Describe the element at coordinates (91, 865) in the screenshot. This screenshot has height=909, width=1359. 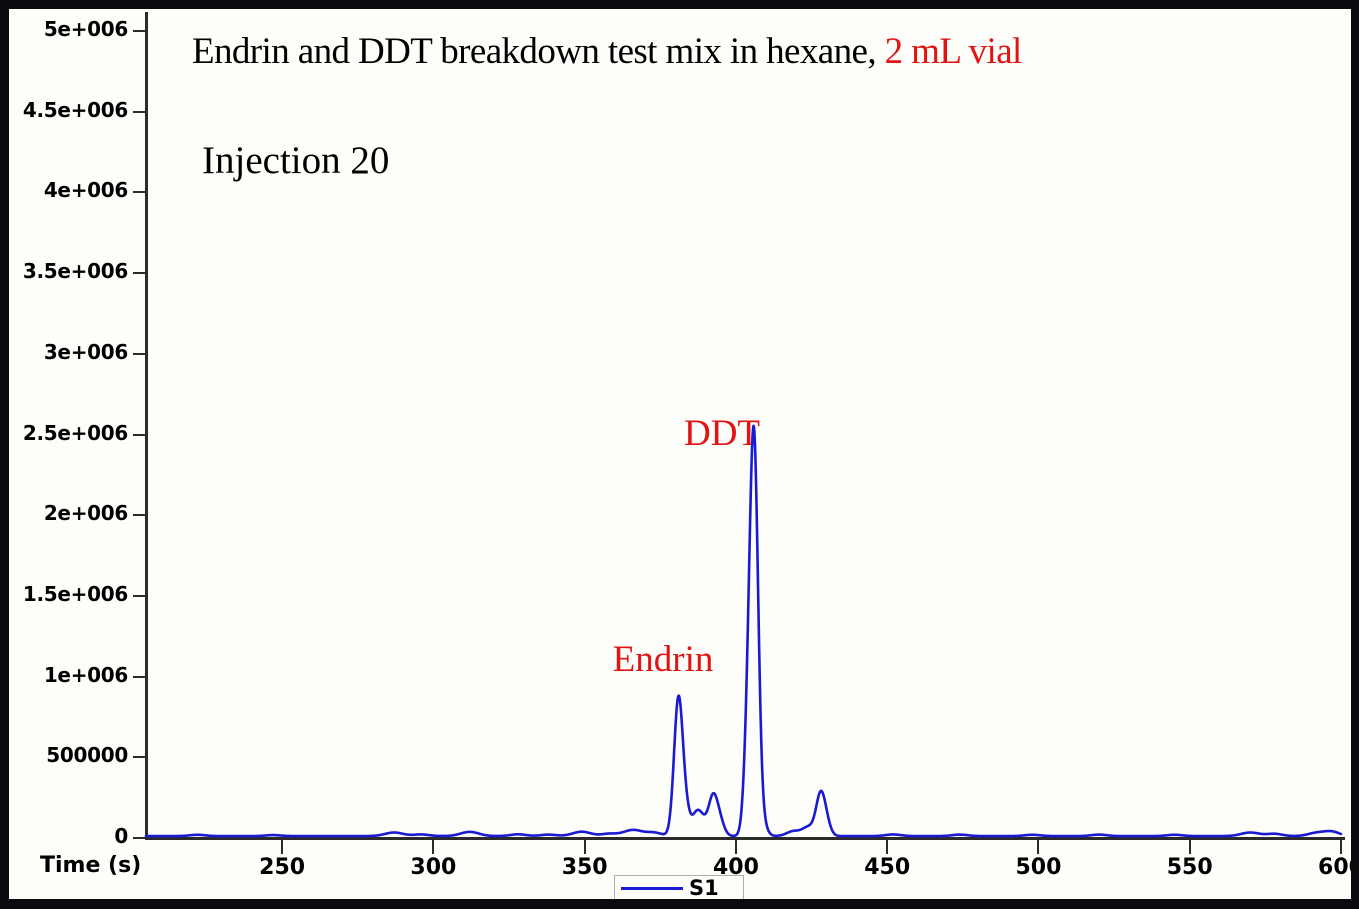
I see `x-axis-title: Time (s)` at that location.